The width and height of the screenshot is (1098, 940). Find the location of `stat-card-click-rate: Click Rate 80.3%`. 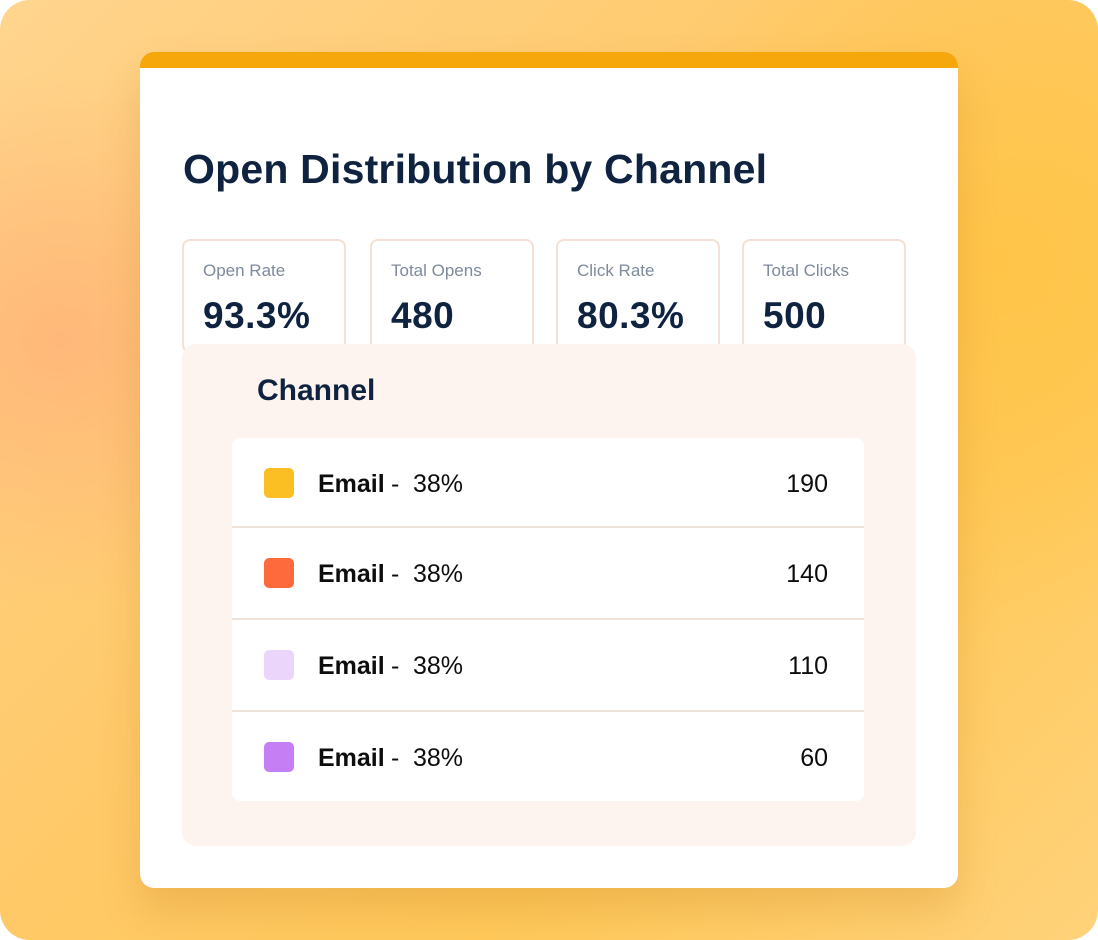

stat-card-click-rate: Click Rate 80.3% is located at coordinates (638, 296).